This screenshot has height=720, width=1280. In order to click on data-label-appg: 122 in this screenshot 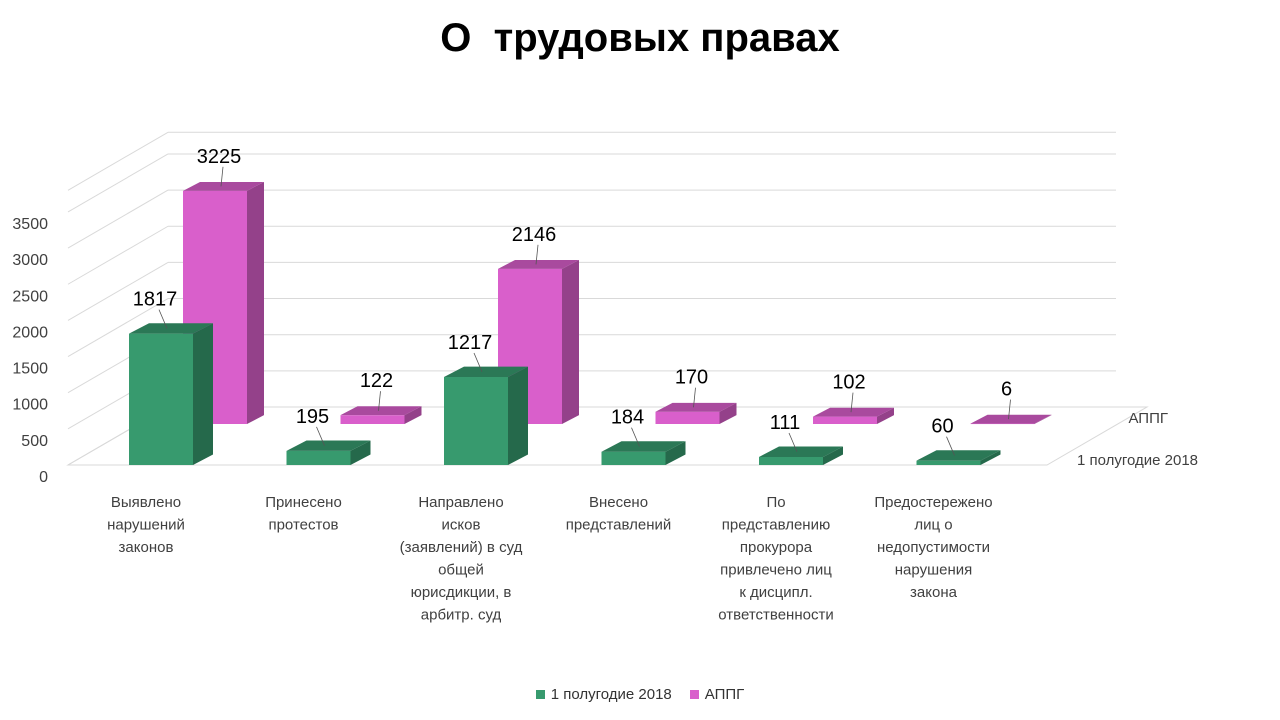, I will do `click(376, 381)`.